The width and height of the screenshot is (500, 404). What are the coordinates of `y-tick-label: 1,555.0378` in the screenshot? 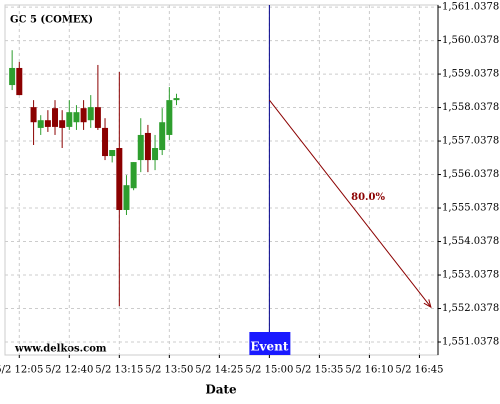 It's located at (470, 208).